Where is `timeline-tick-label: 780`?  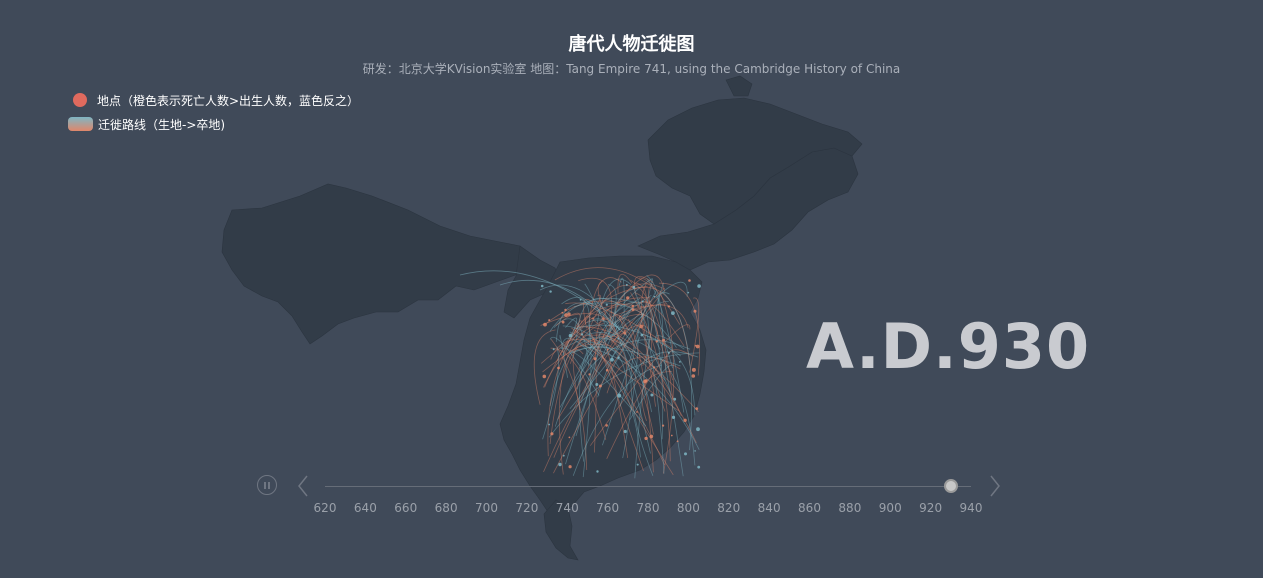
timeline-tick-label: 780 is located at coordinates (648, 508).